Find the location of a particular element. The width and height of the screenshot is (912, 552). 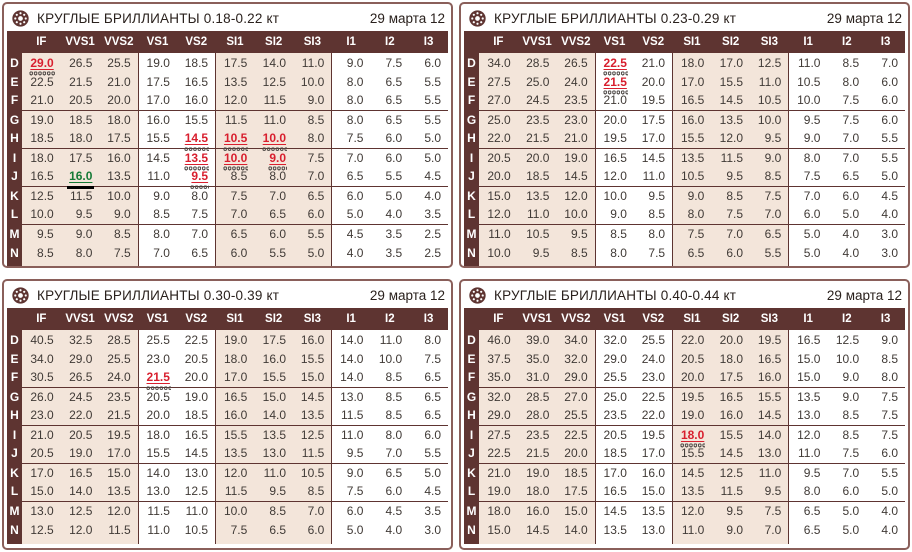

price-cell: 21.0 is located at coordinates (576, 139).